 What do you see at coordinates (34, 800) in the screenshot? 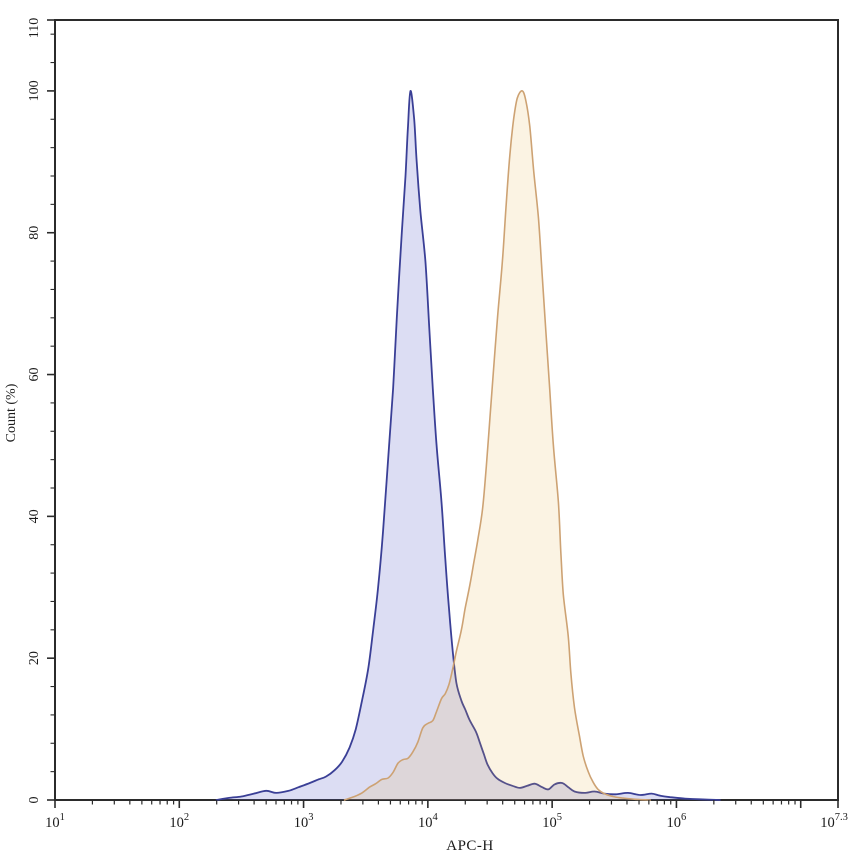
I see `y-tick-label: 0` at bounding box center [34, 800].